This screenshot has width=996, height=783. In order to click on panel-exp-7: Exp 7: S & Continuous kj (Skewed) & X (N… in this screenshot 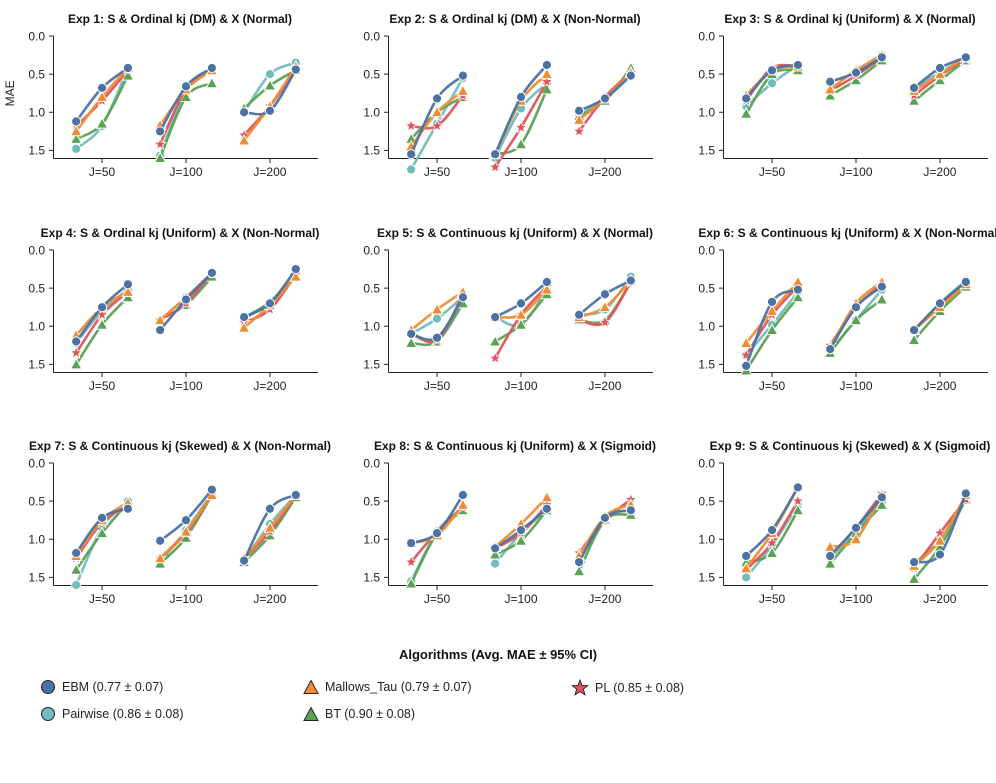, I will do `click(179, 522)`.